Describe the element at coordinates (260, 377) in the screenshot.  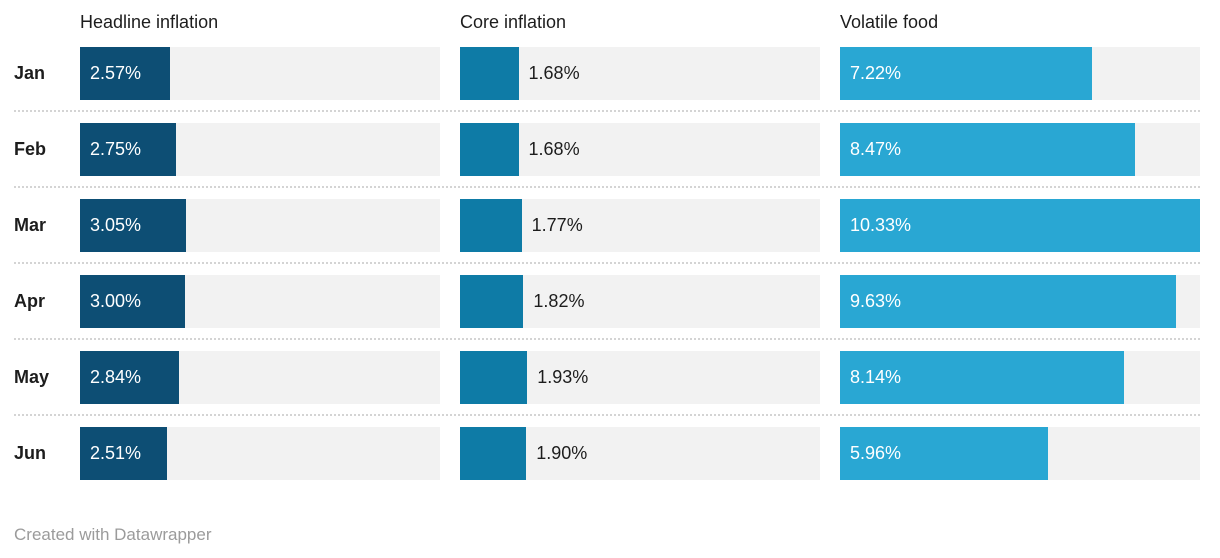
I see `bar-track: 2.84%` at that location.